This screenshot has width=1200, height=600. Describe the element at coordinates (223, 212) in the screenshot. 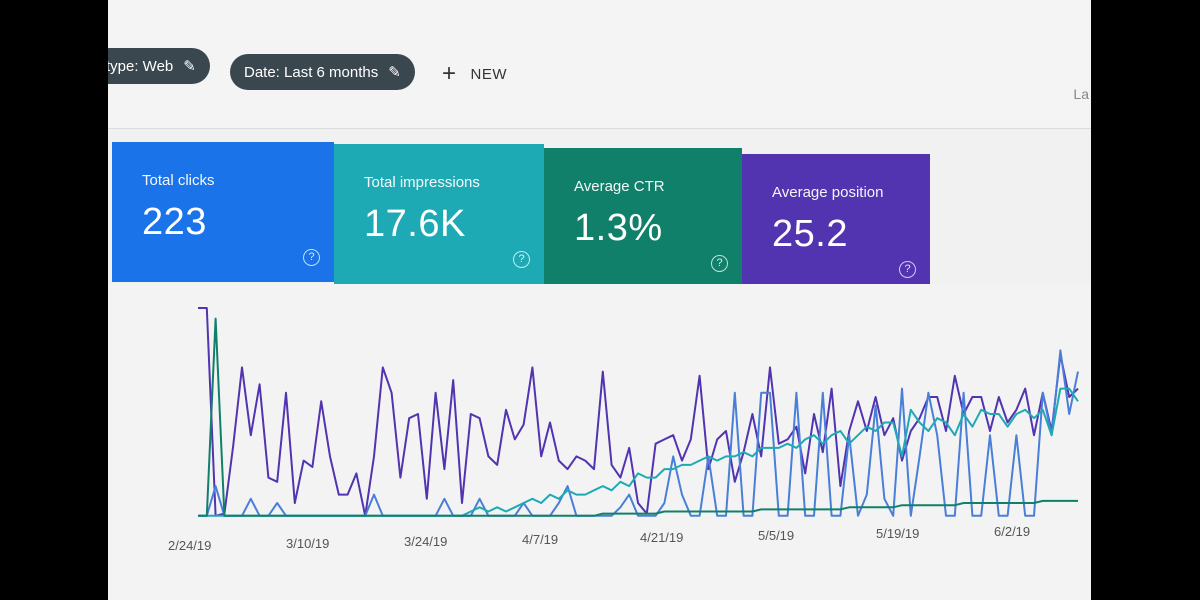

I see `total-clicks-card: Total clicks 223 ?` at that location.